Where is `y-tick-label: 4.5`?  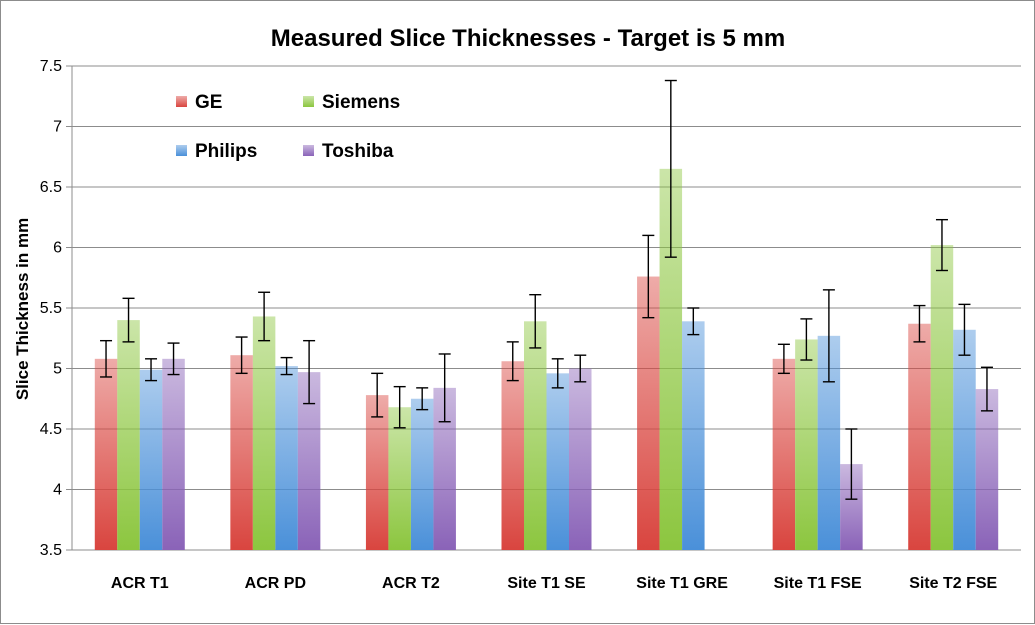 y-tick-label: 4.5 is located at coordinates (51, 429).